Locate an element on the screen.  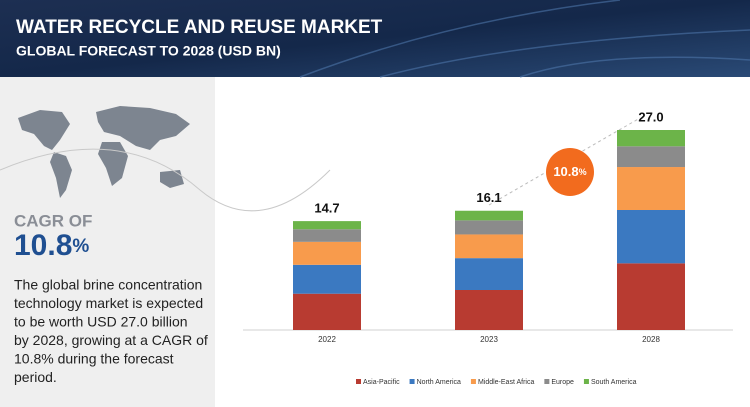
description-line: by 2028, growing at a CAGR of is located at coordinates (111, 340).